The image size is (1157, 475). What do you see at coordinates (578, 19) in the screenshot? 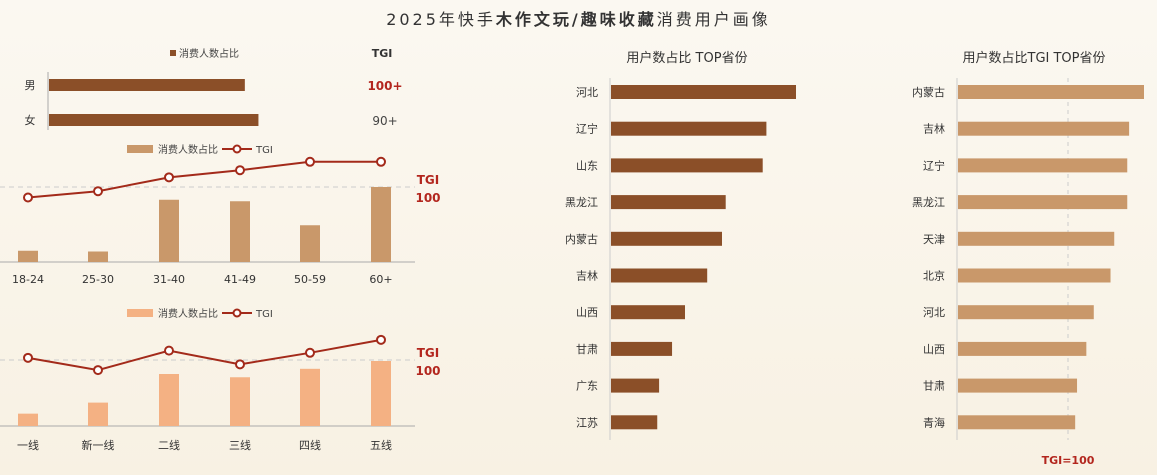
I see `page-title: 2025年快手木作文玩/趣味收藏消费用户画像` at bounding box center [578, 19].